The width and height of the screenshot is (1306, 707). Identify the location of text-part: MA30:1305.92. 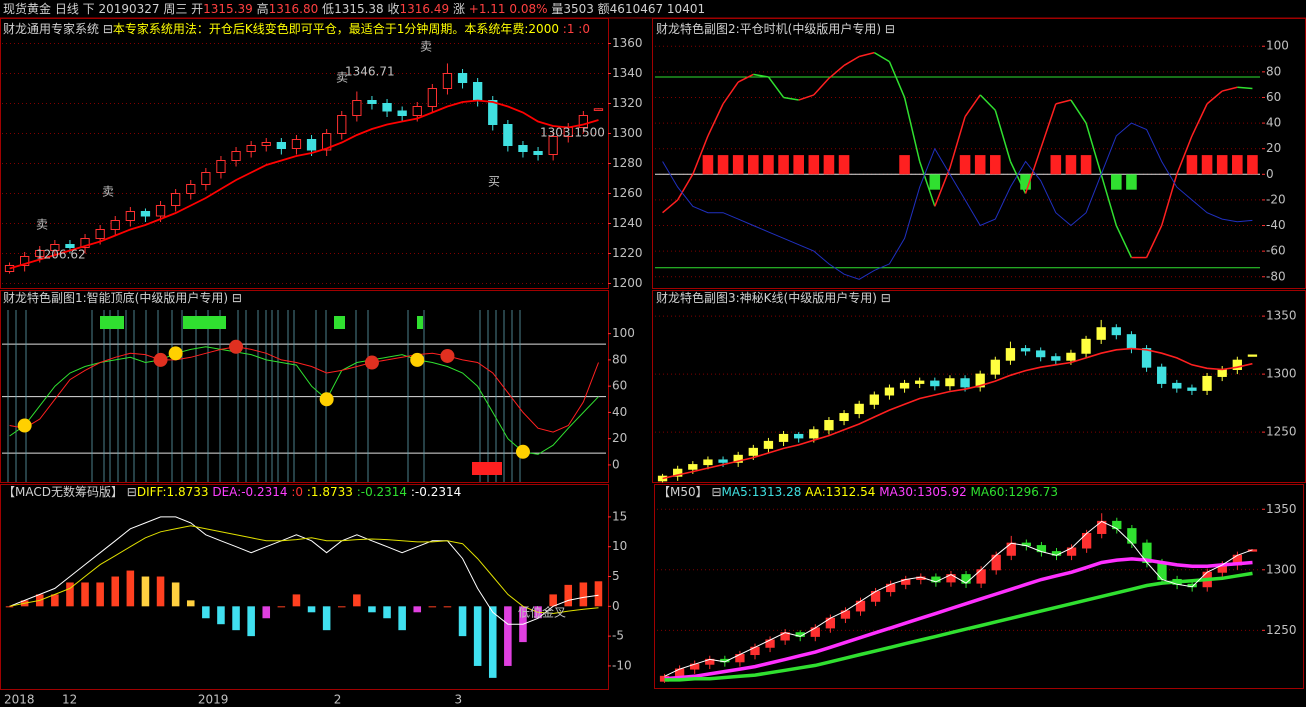
(924, 492).